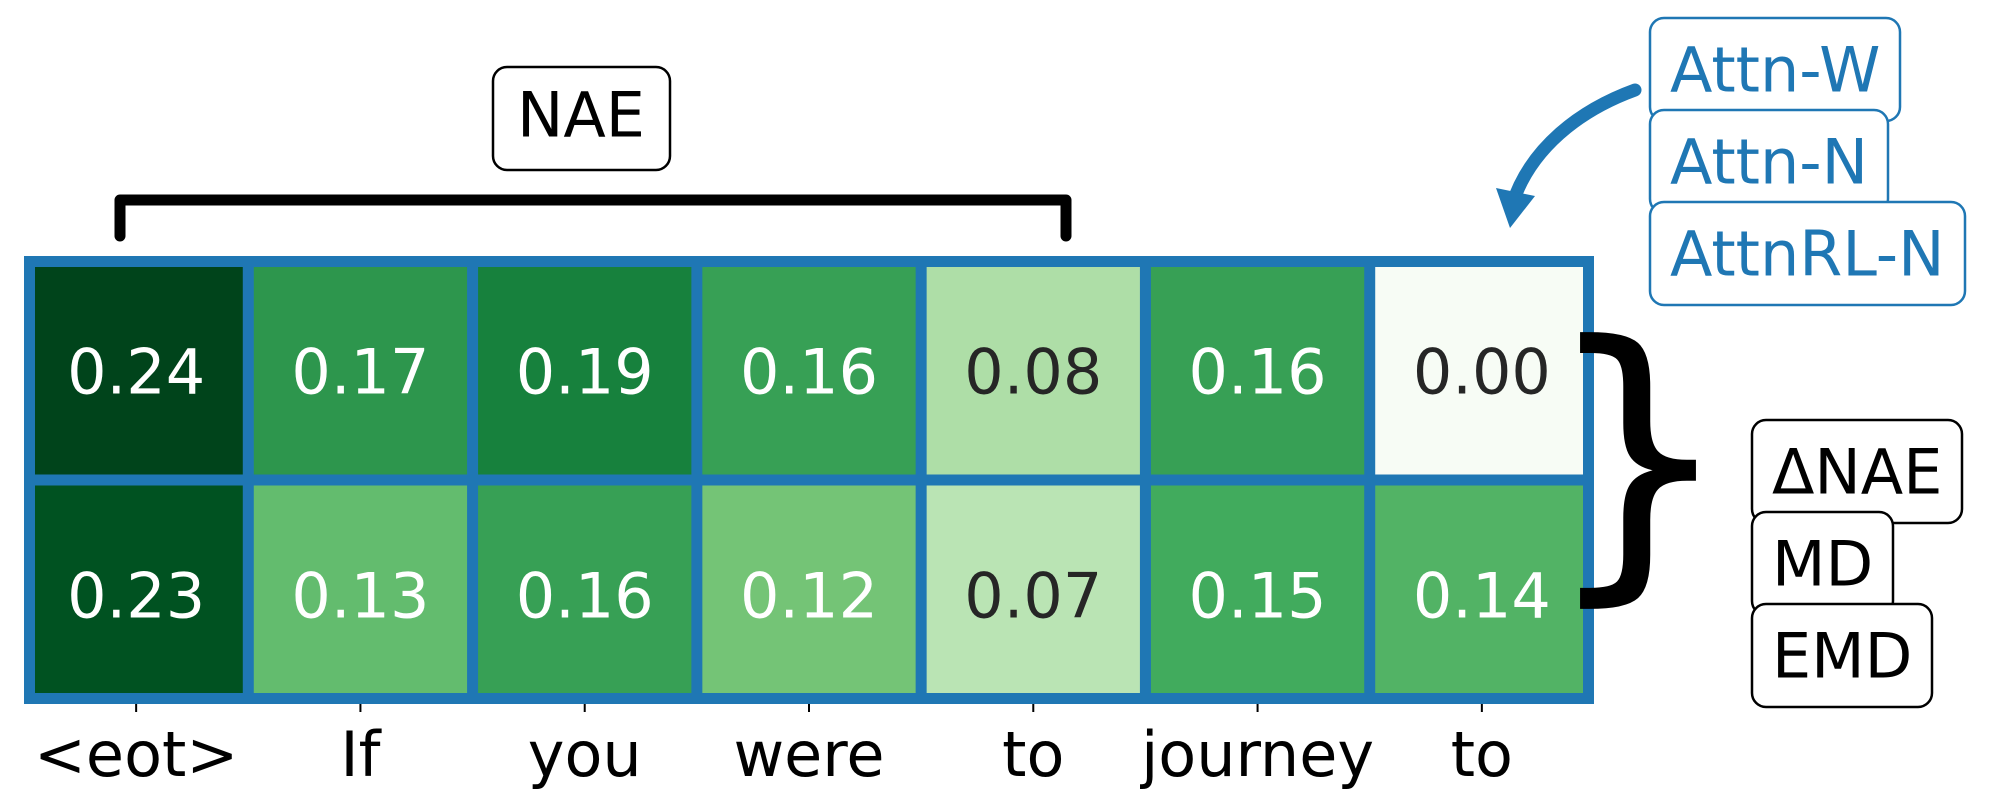 The width and height of the screenshot is (2000, 804). I want to click on brace-label-0: ΔNAE, so click(1857, 471).